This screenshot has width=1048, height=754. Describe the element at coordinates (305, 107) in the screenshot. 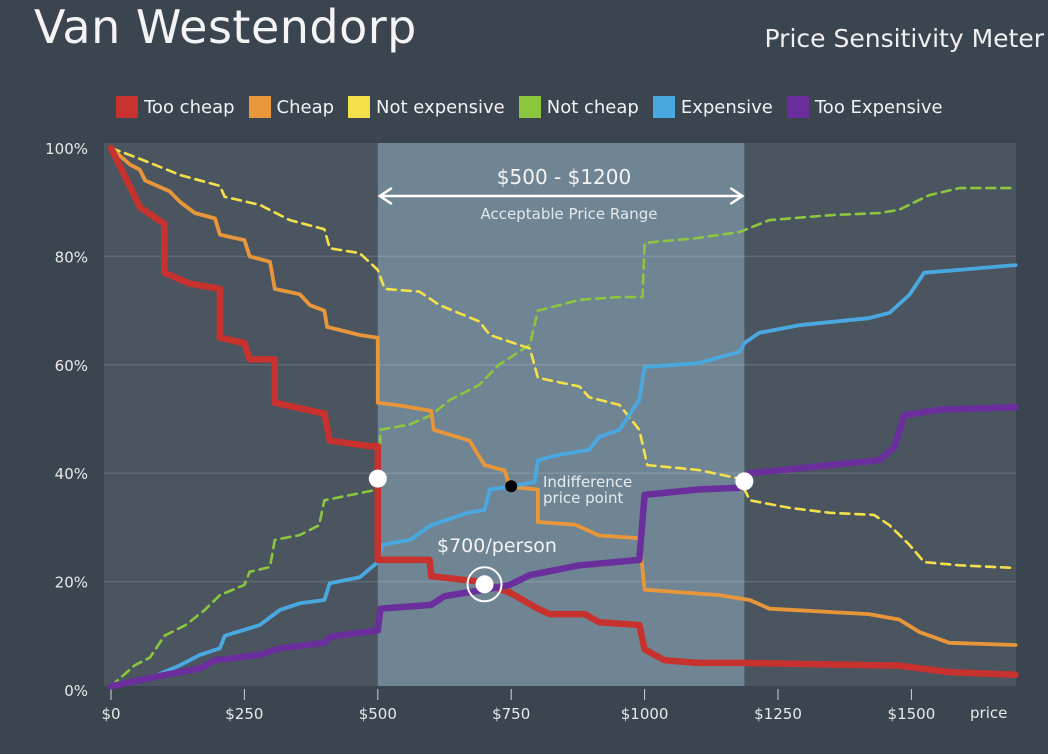

I see `legend-label: Cheap` at that location.